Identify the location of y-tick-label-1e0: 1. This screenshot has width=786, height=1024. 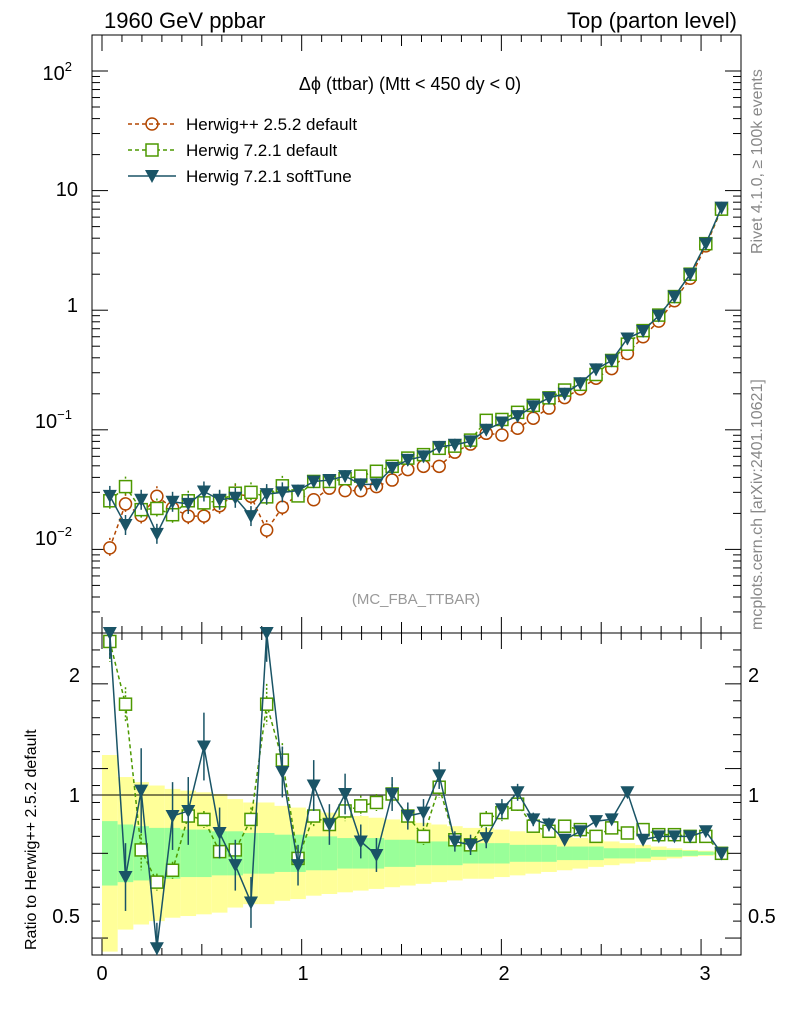
(72, 306).